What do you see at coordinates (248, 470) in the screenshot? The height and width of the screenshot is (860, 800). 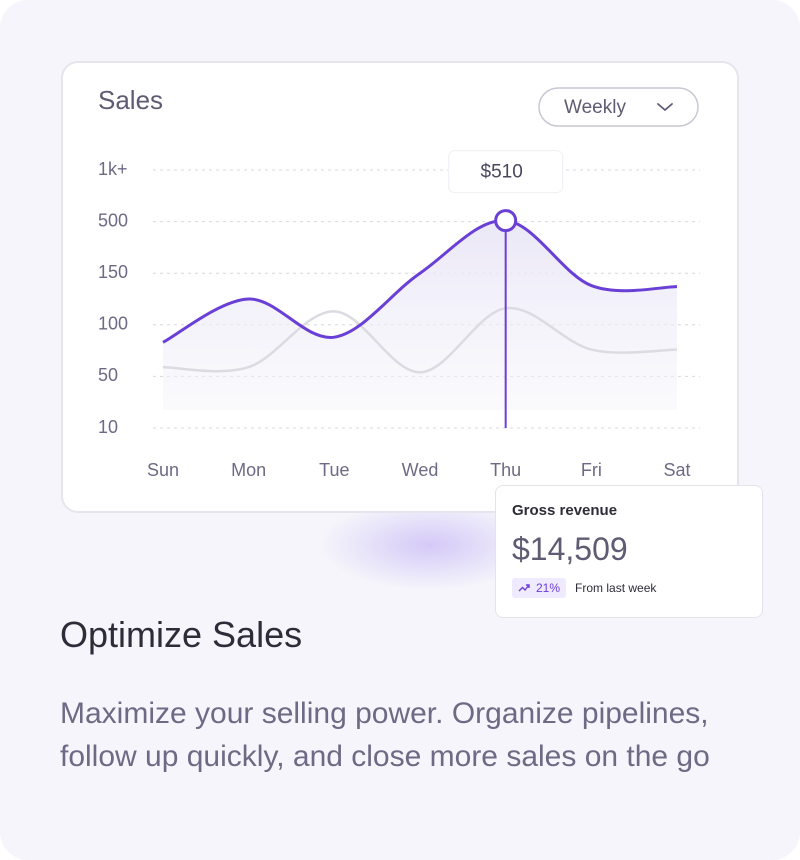 I see `x-tick-label: Mon` at bounding box center [248, 470].